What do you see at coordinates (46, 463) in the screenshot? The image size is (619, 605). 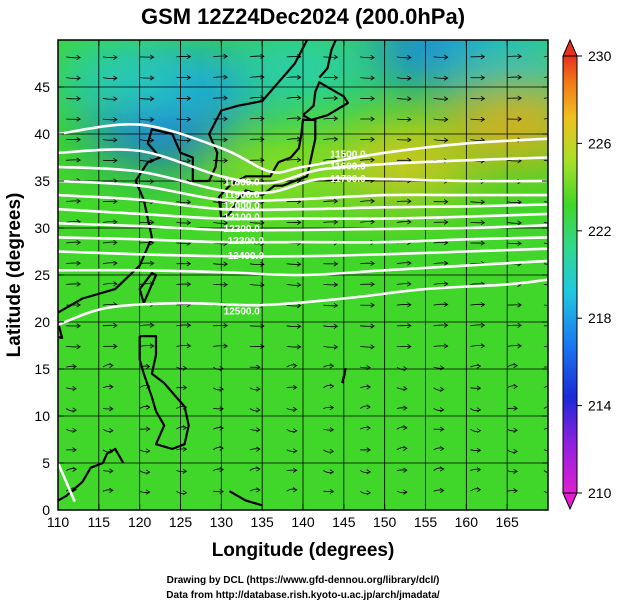 I see `y-tick-label: 5` at bounding box center [46, 463].